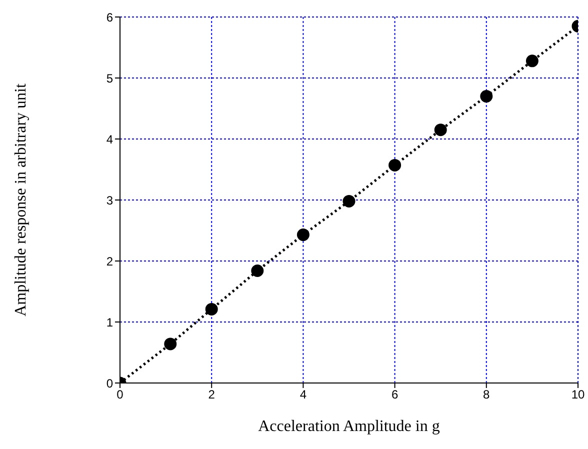 This screenshot has height=449, width=588. Describe the element at coordinates (110, 261) in the screenshot. I see `y-tick-label: 2` at that location.